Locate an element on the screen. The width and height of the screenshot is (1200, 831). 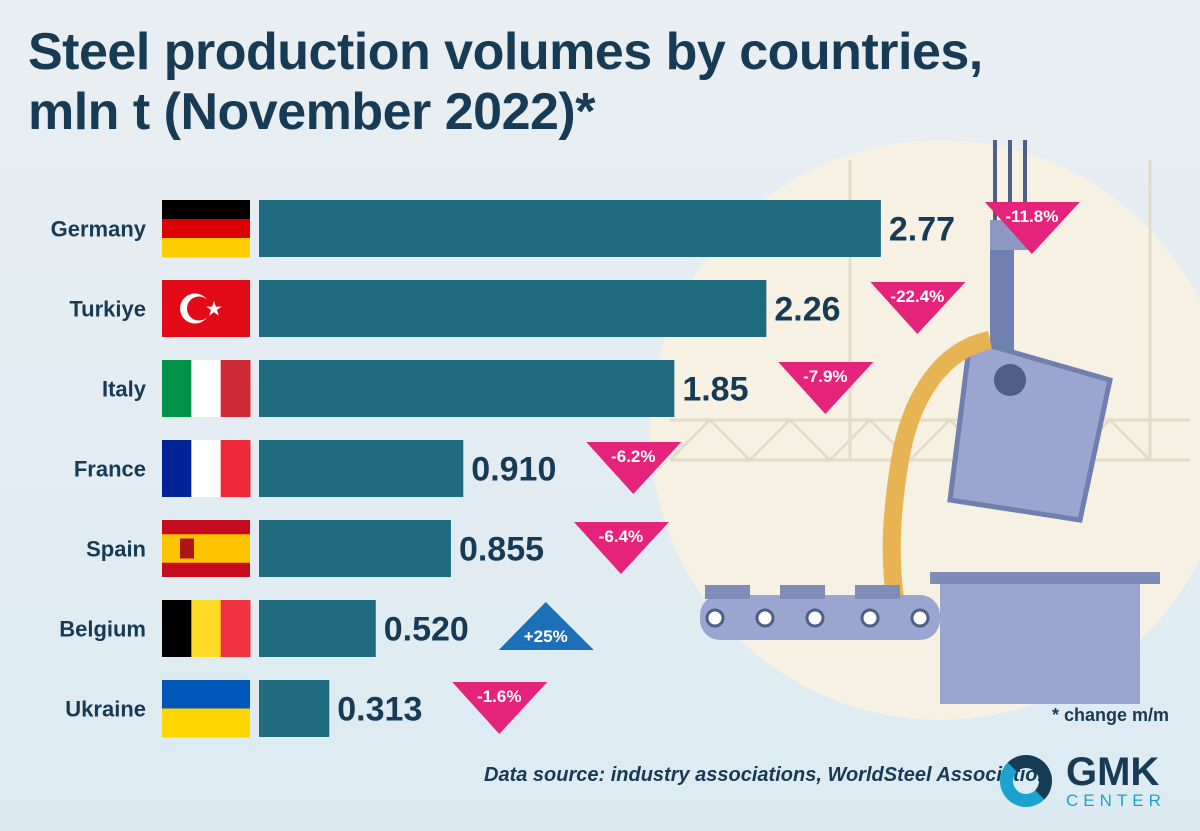
france-flag is located at coordinates (206, 468).